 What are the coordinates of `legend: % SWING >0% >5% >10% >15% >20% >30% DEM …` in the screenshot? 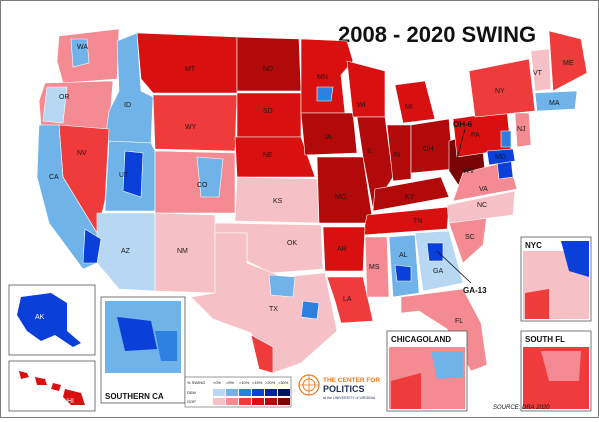 It's located at (238, 392).